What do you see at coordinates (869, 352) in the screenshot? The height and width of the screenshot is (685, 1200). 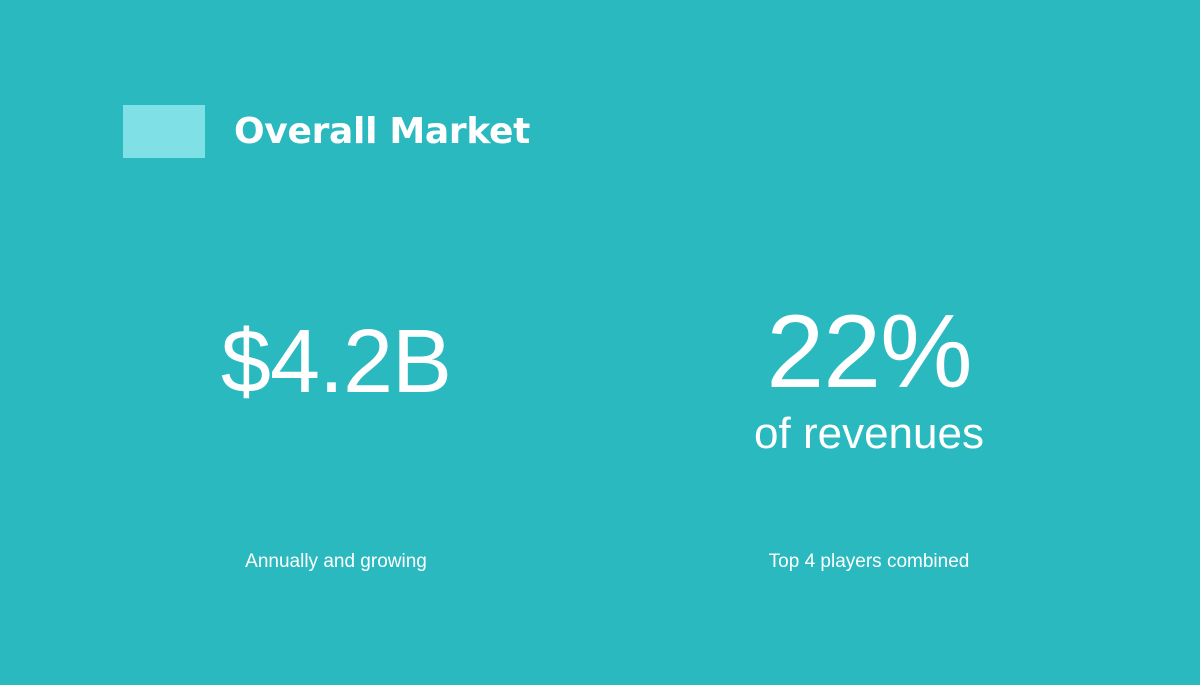 I see `revenue-share-value: 22%` at bounding box center [869, 352].